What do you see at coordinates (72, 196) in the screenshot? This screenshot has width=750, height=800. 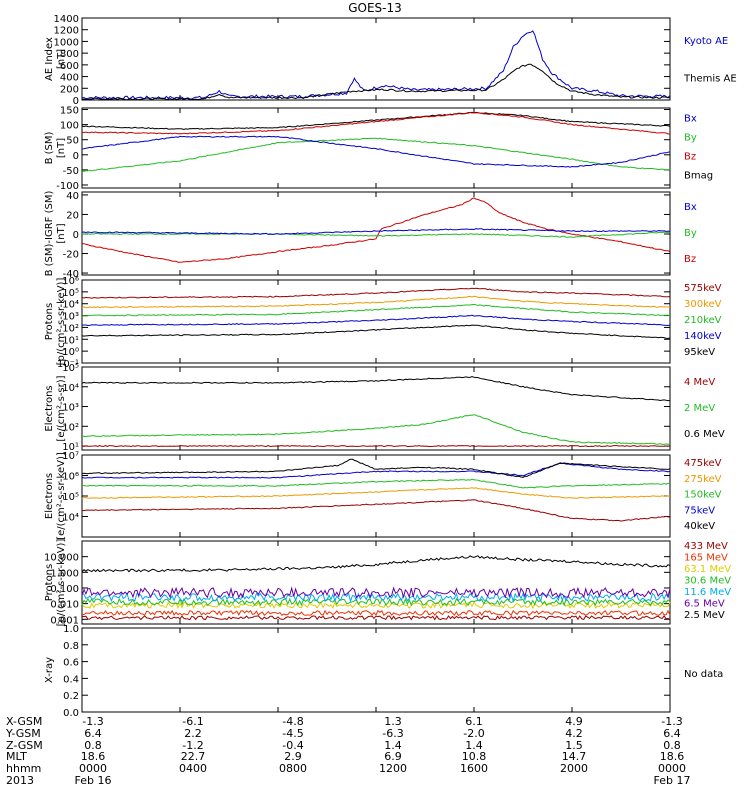 I see `y-tick-label: 40` at bounding box center [72, 196].